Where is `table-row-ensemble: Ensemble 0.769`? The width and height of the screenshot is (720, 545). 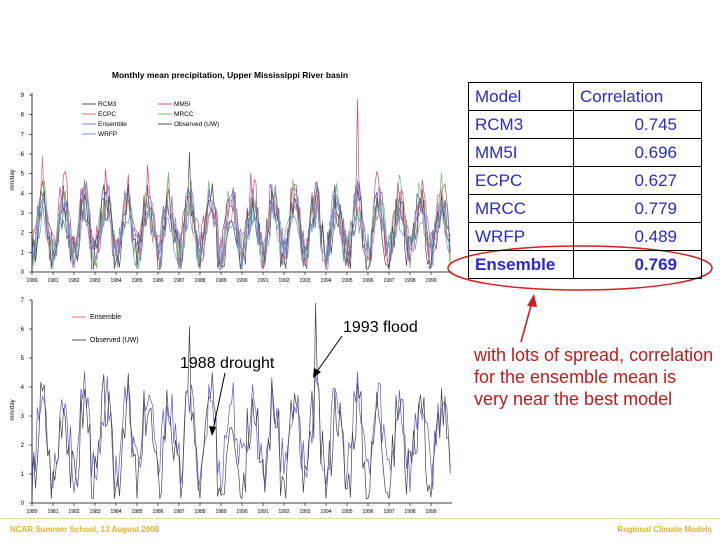 table-row-ensemble: Ensemble 0.769 is located at coordinates (585, 264).